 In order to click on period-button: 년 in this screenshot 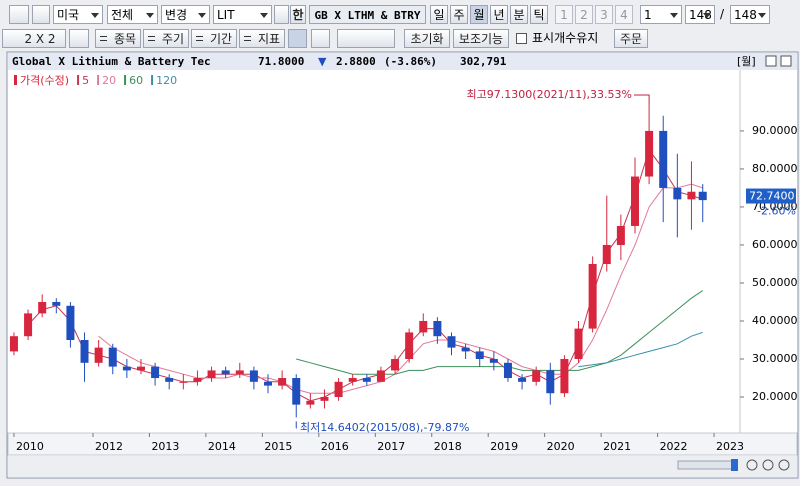, I will do `click(499, 14)`.